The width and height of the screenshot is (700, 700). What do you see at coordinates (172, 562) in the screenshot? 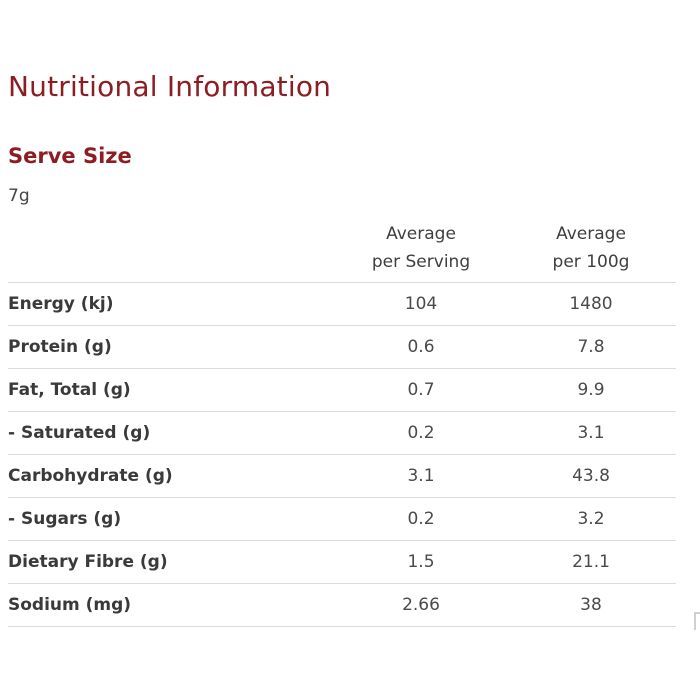
I see `nutrient-name: Dietary Fibre (g)` at bounding box center [172, 562].